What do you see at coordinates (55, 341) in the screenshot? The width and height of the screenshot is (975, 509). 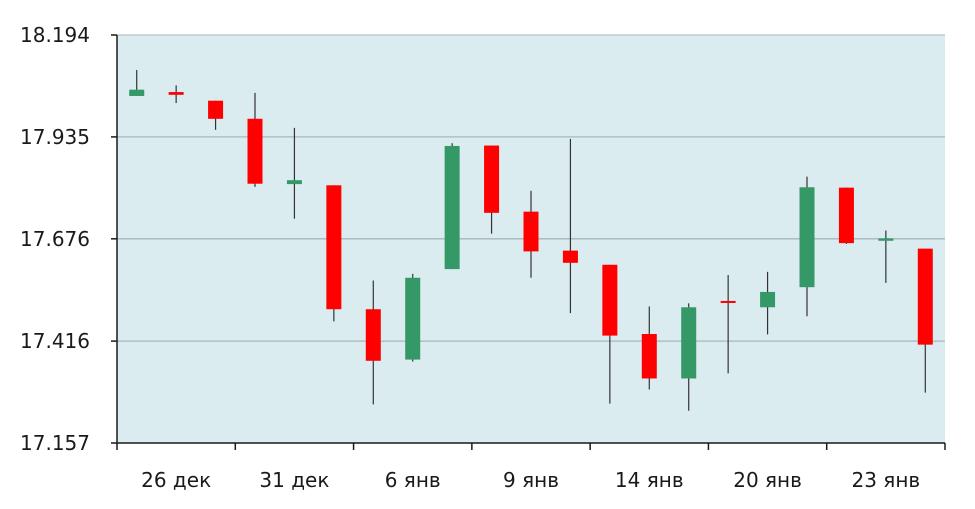 I see `y-tick-label: 17.416` at bounding box center [55, 341].